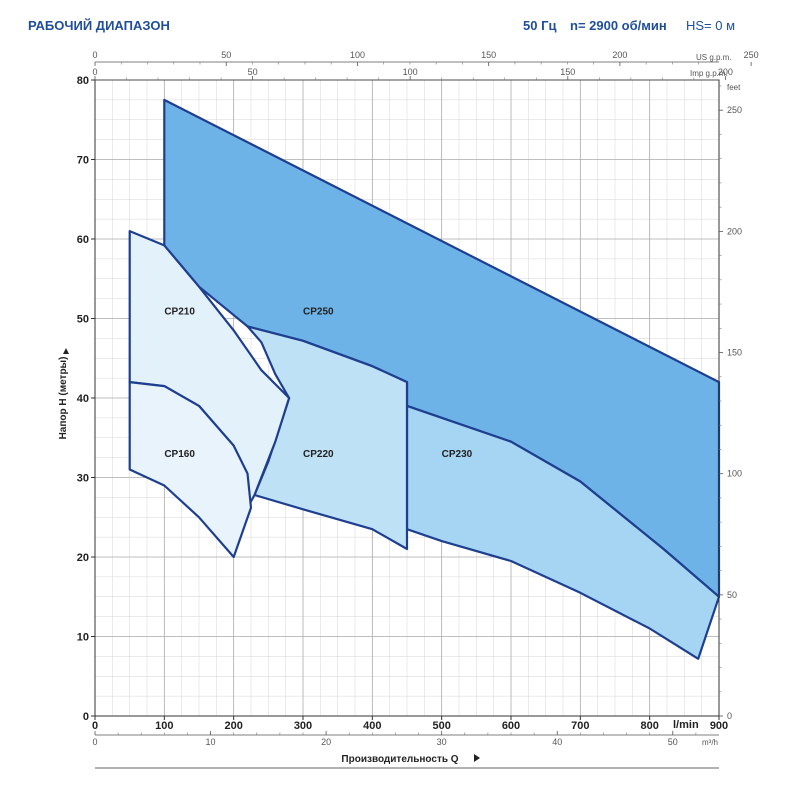 This screenshot has width=800, height=800. I want to click on m3h-tick-label: 40, so click(557, 742).